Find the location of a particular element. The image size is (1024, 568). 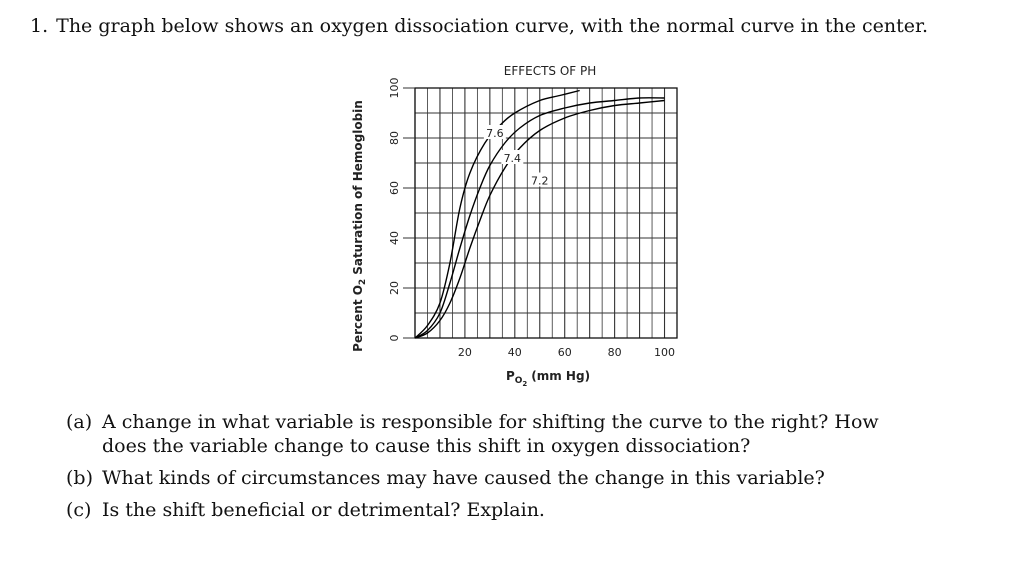

y-axis-label: Percent O2 Saturation of Hemoglobin is located at coordinates (359, 226).